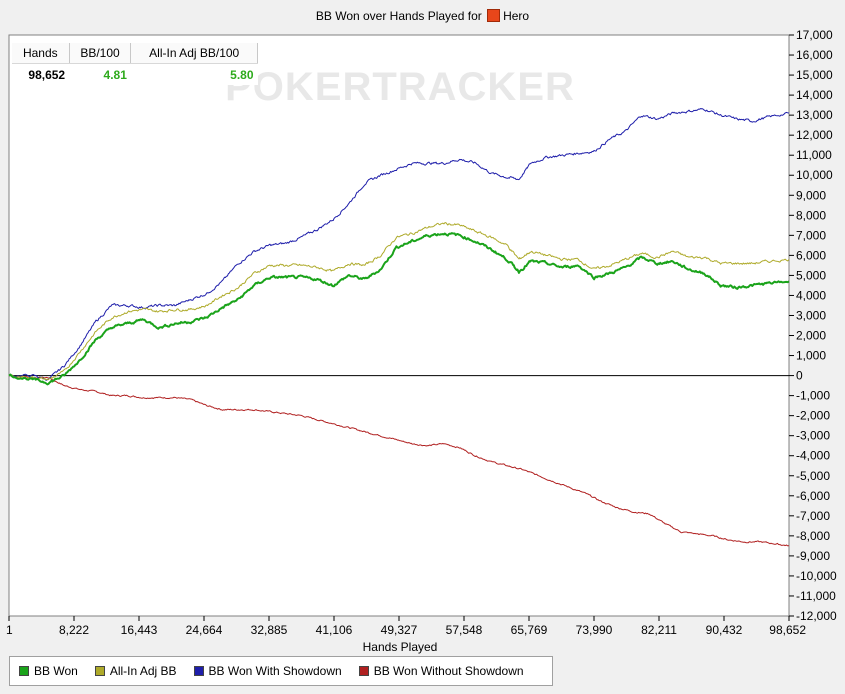 Image resolution: width=845 pixels, height=694 pixels. I want to click on x-tick-label: 98,652, so click(787, 630).